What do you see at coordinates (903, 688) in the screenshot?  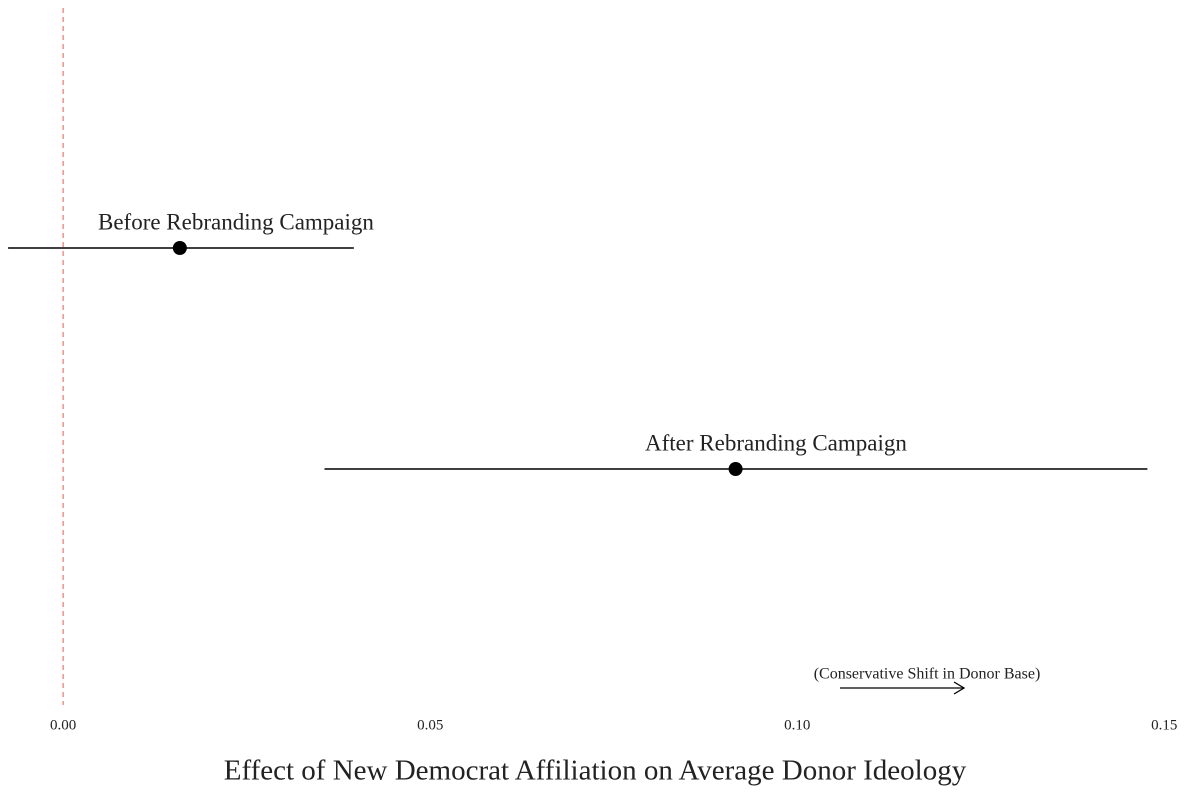 I see `annotation-arrow` at bounding box center [903, 688].